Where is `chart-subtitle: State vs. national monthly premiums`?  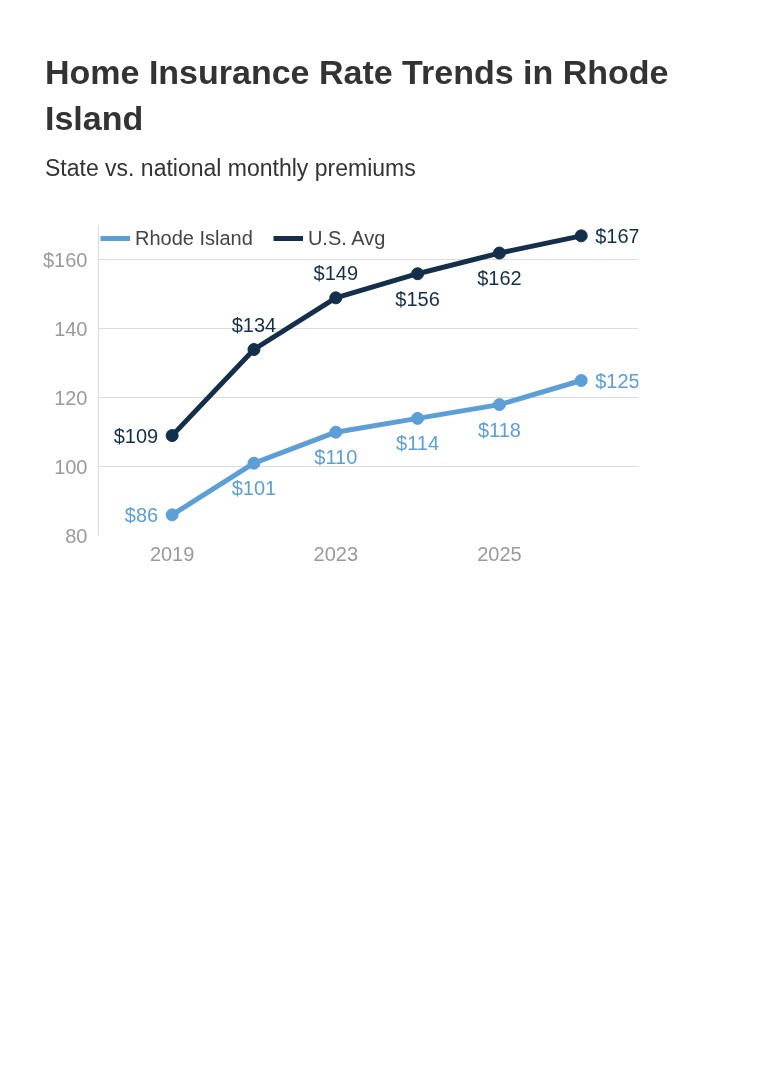 chart-subtitle: State vs. national monthly premiums is located at coordinates (230, 168).